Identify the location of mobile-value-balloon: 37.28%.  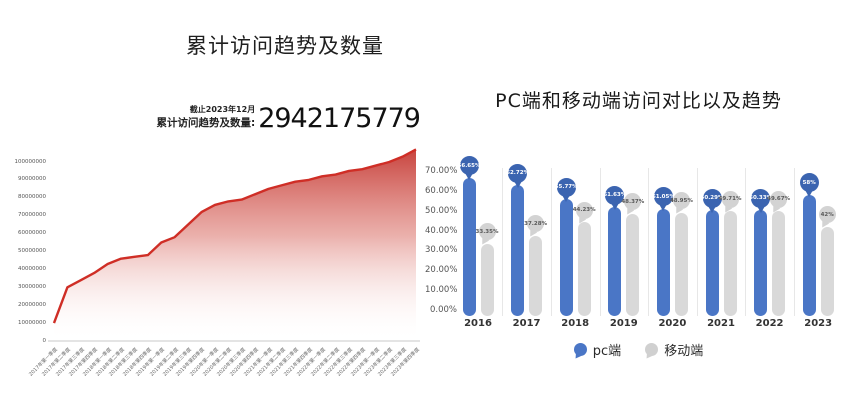
(535, 227).